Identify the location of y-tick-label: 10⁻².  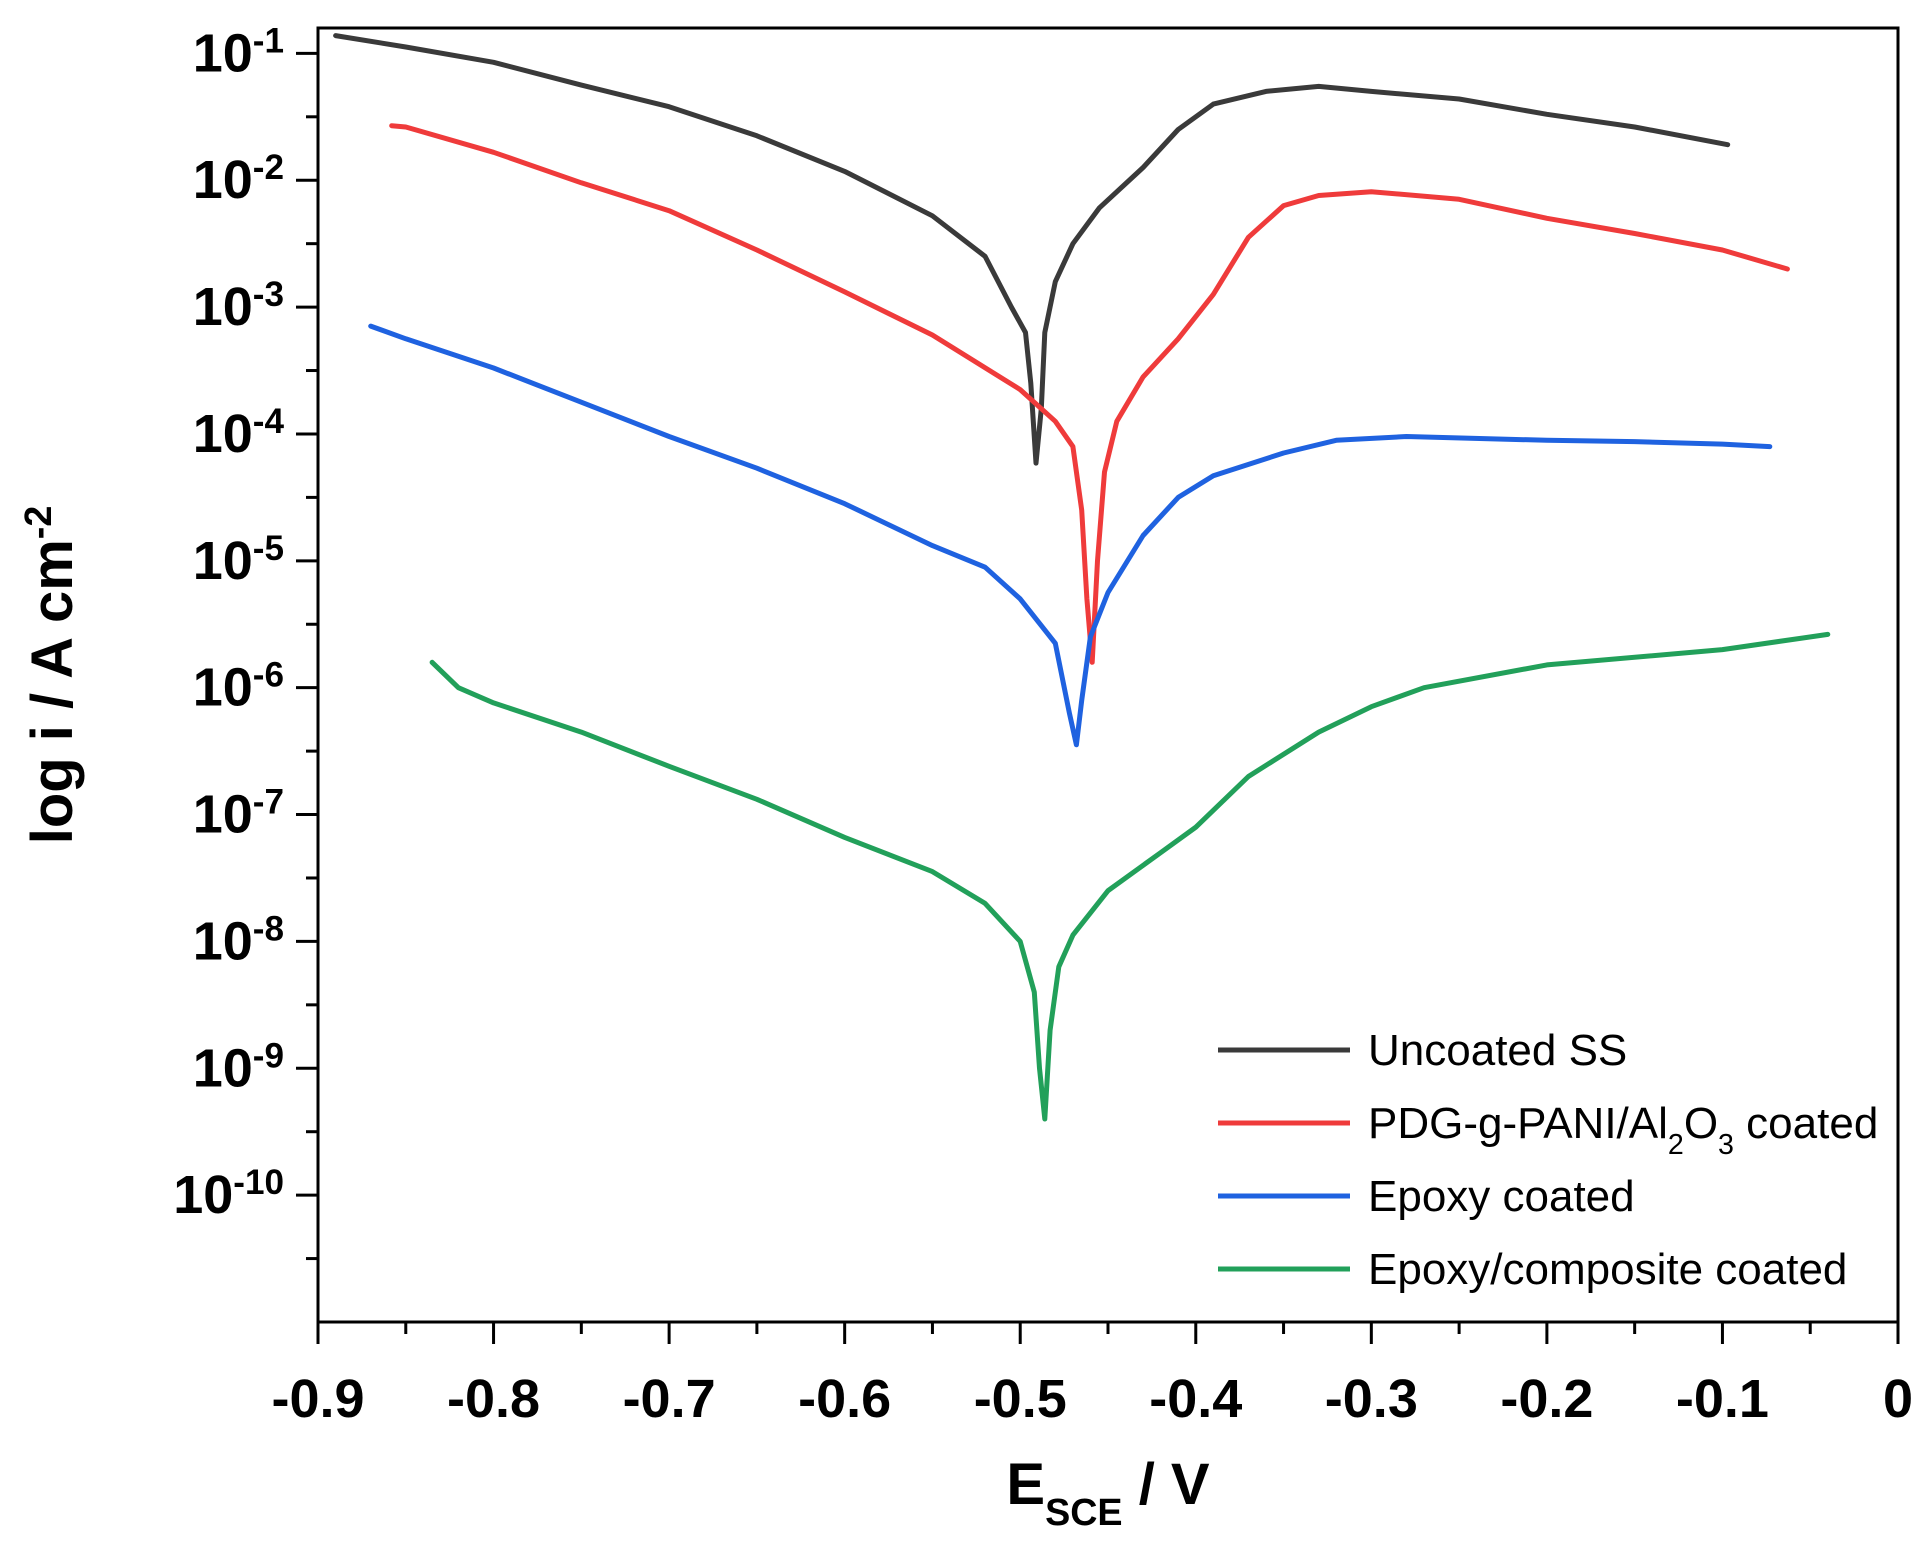
(238, 179).